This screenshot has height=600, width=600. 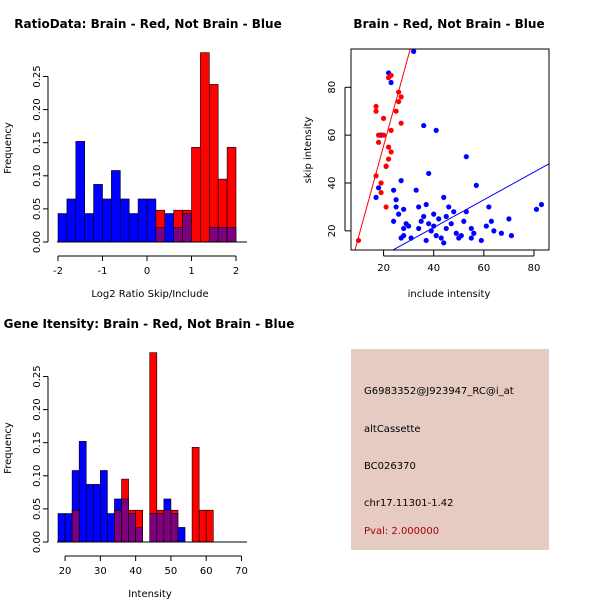 I want to click on y-tick-label: 0.10, so click(x=37, y=476).